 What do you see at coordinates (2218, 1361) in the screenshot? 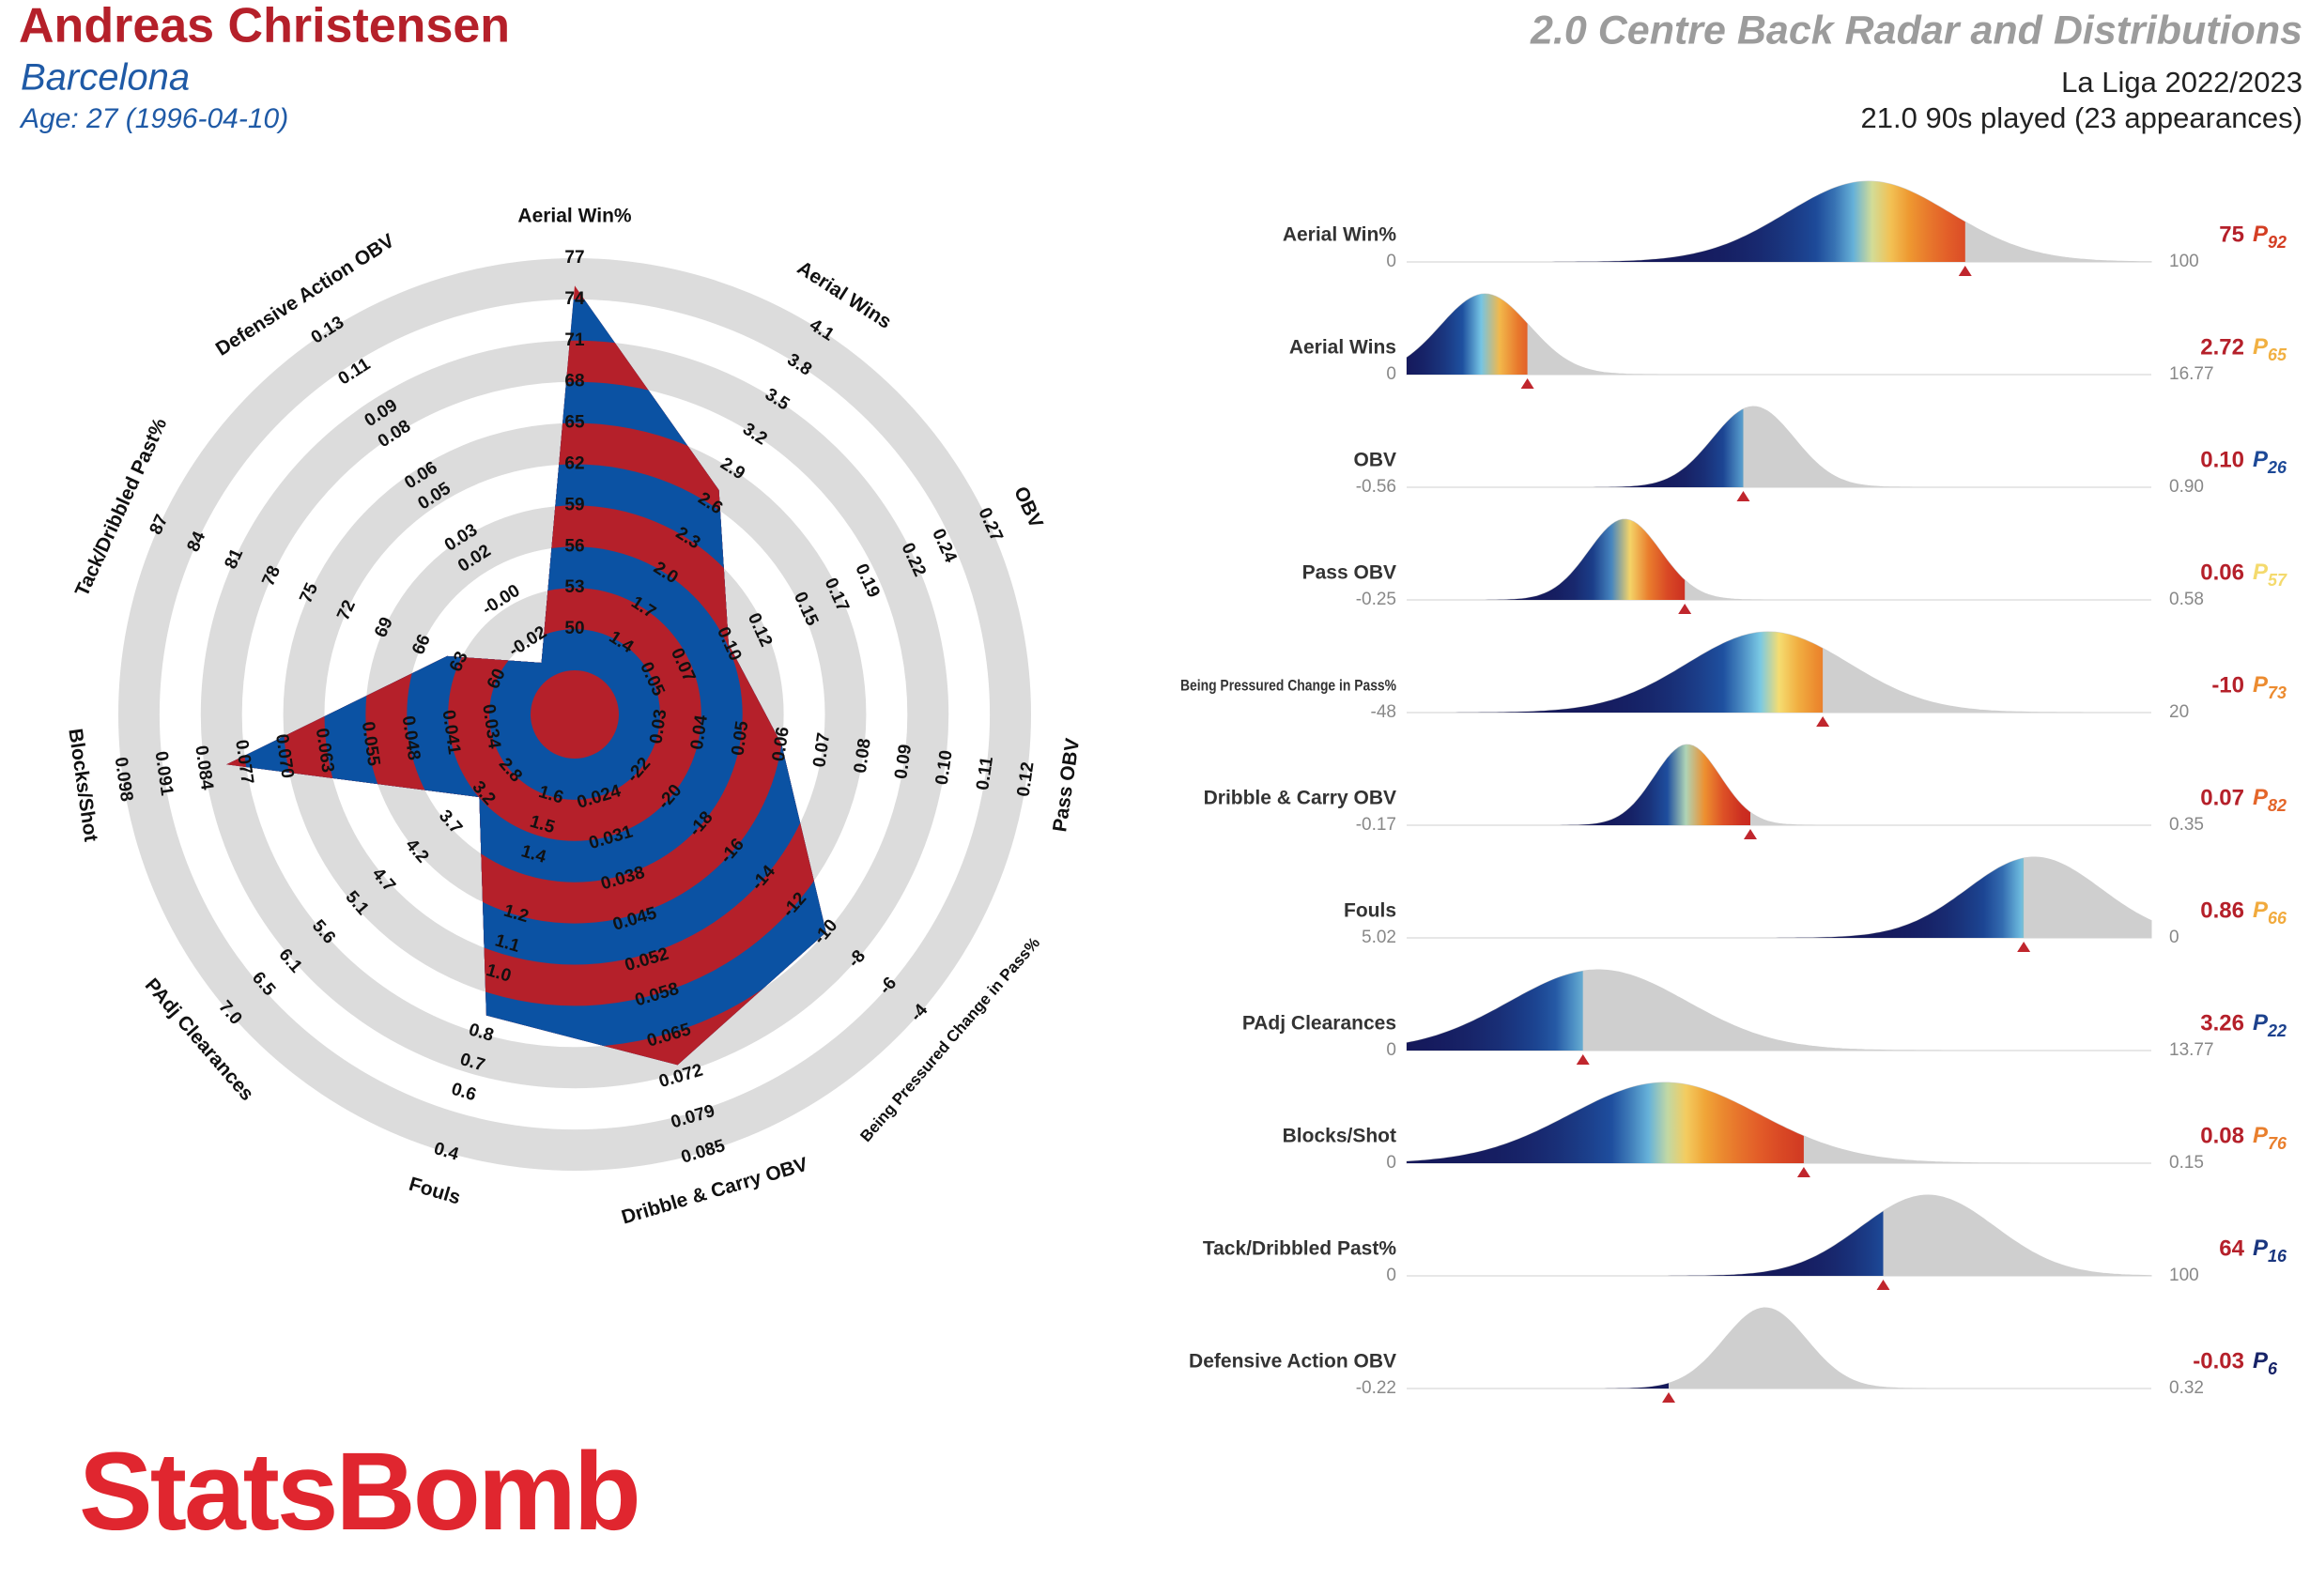
I see `value-label: -0.03` at bounding box center [2218, 1361].